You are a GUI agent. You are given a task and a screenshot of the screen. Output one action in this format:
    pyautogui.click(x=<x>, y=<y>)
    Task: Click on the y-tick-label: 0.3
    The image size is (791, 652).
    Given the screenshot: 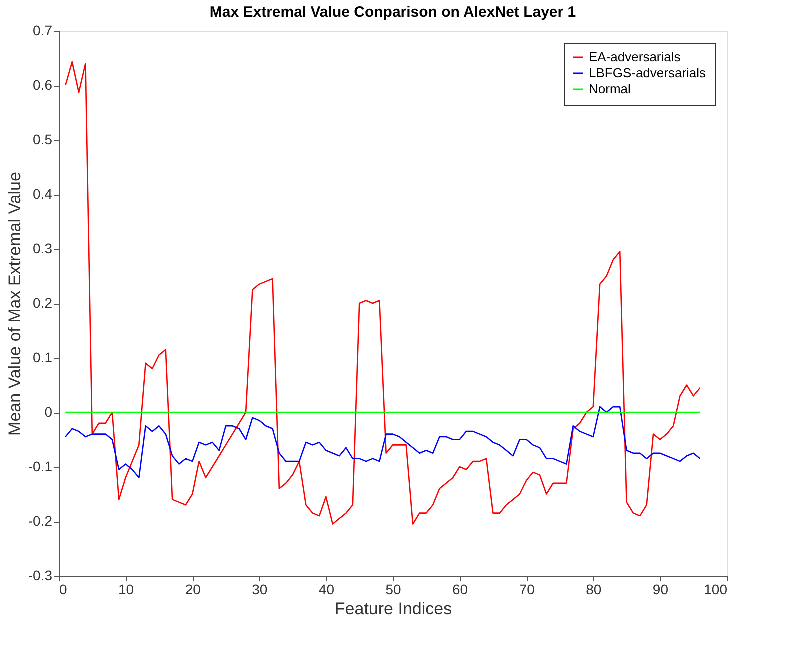 What is the action you would take?
    pyautogui.click(x=43, y=248)
    